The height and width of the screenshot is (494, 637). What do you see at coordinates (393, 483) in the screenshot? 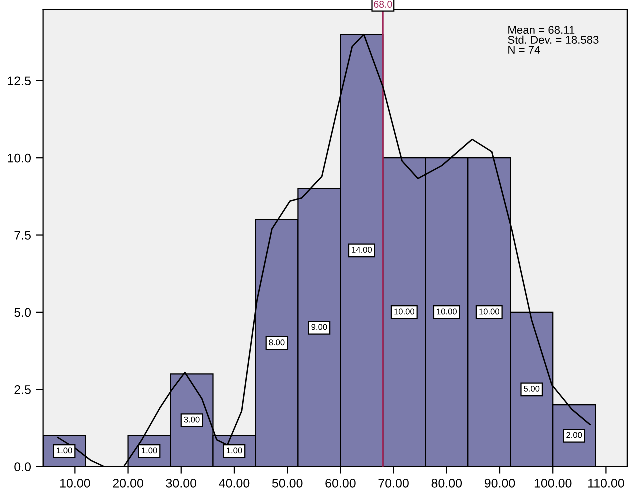
I see `x-tick-label: 70.00` at bounding box center [393, 483].